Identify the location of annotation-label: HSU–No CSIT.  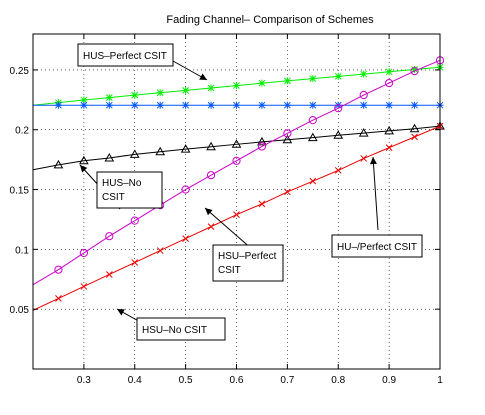
(174, 330).